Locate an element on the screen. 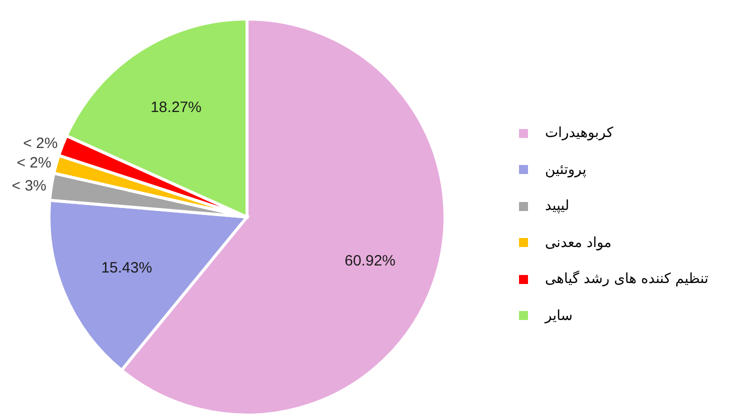  legend-label: سایر is located at coordinates (559, 316).